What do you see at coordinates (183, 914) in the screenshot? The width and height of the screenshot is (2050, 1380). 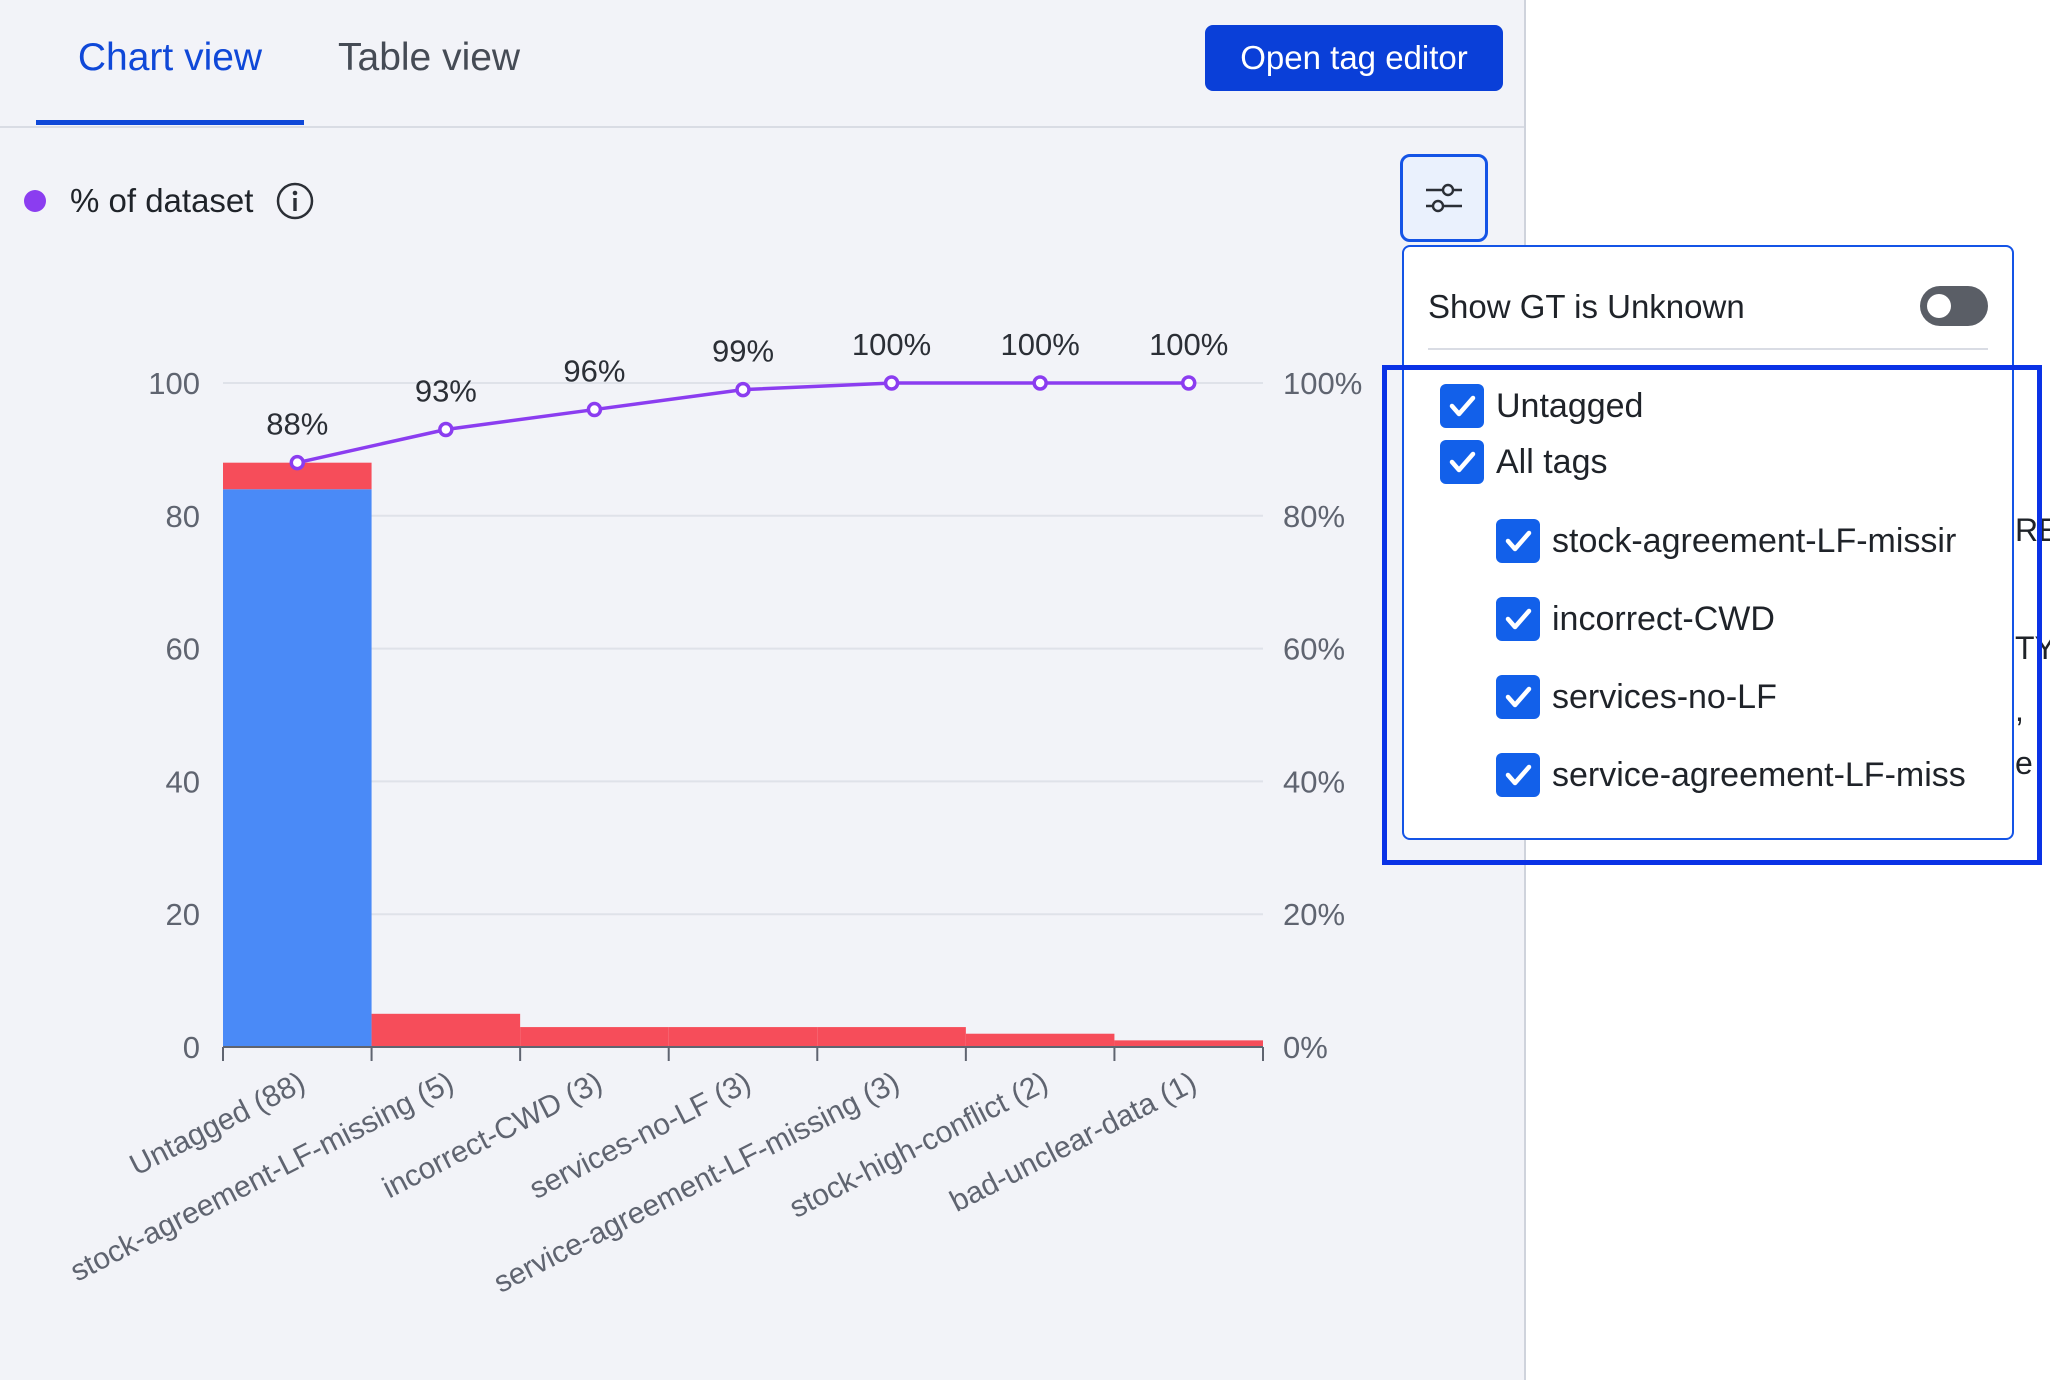 I see `y-tick-label: 20` at bounding box center [183, 914].